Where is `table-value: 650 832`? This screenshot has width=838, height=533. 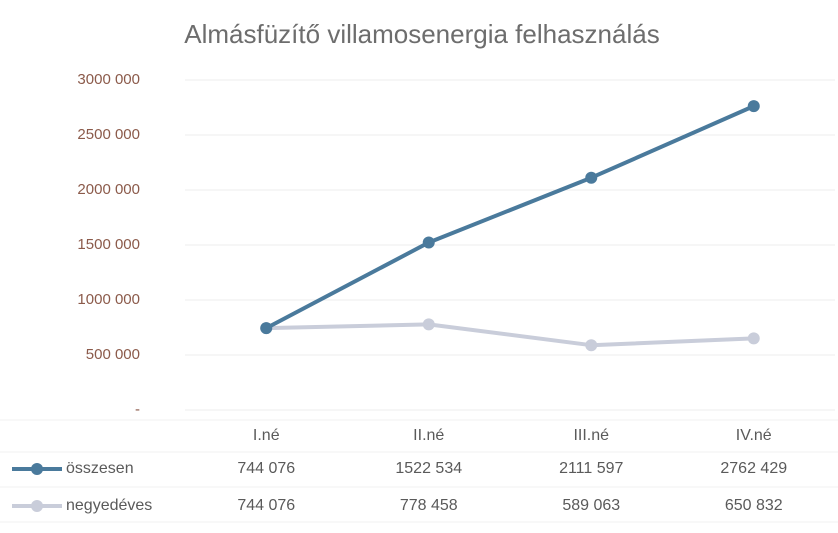
table-value: 650 832 is located at coordinates (754, 505).